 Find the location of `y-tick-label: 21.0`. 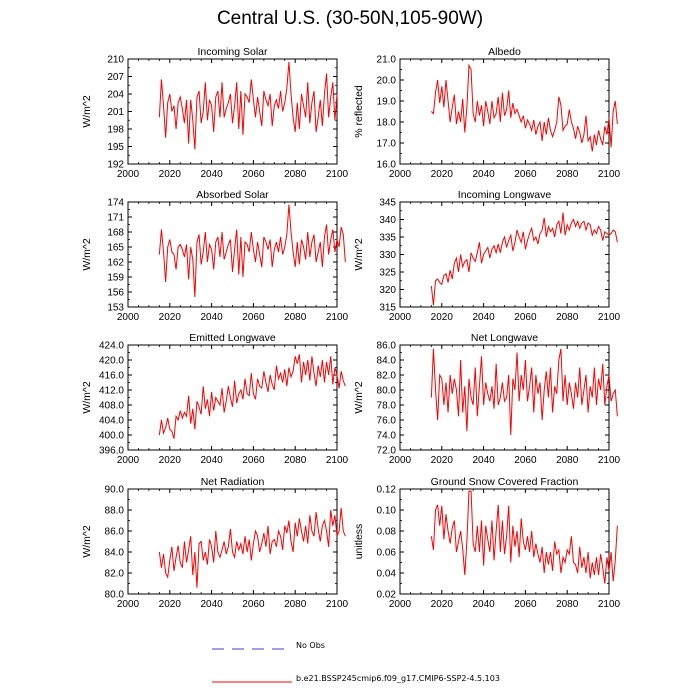

y-tick-label: 21.0 is located at coordinates (387, 60).